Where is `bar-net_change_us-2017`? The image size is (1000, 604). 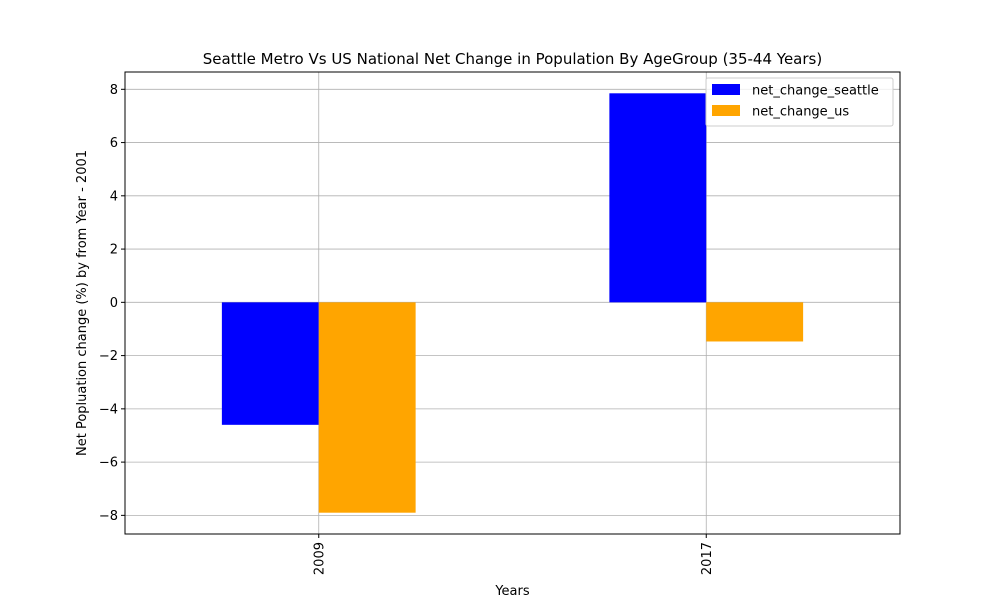 bar-net_change_us-2017 is located at coordinates (755, 322).